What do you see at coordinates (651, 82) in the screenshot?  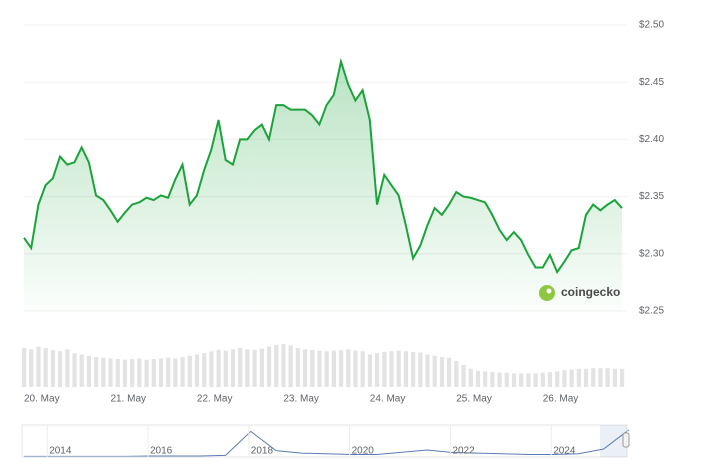 I see `y-tick-label: $2.45` at bounding box center [651, 82].